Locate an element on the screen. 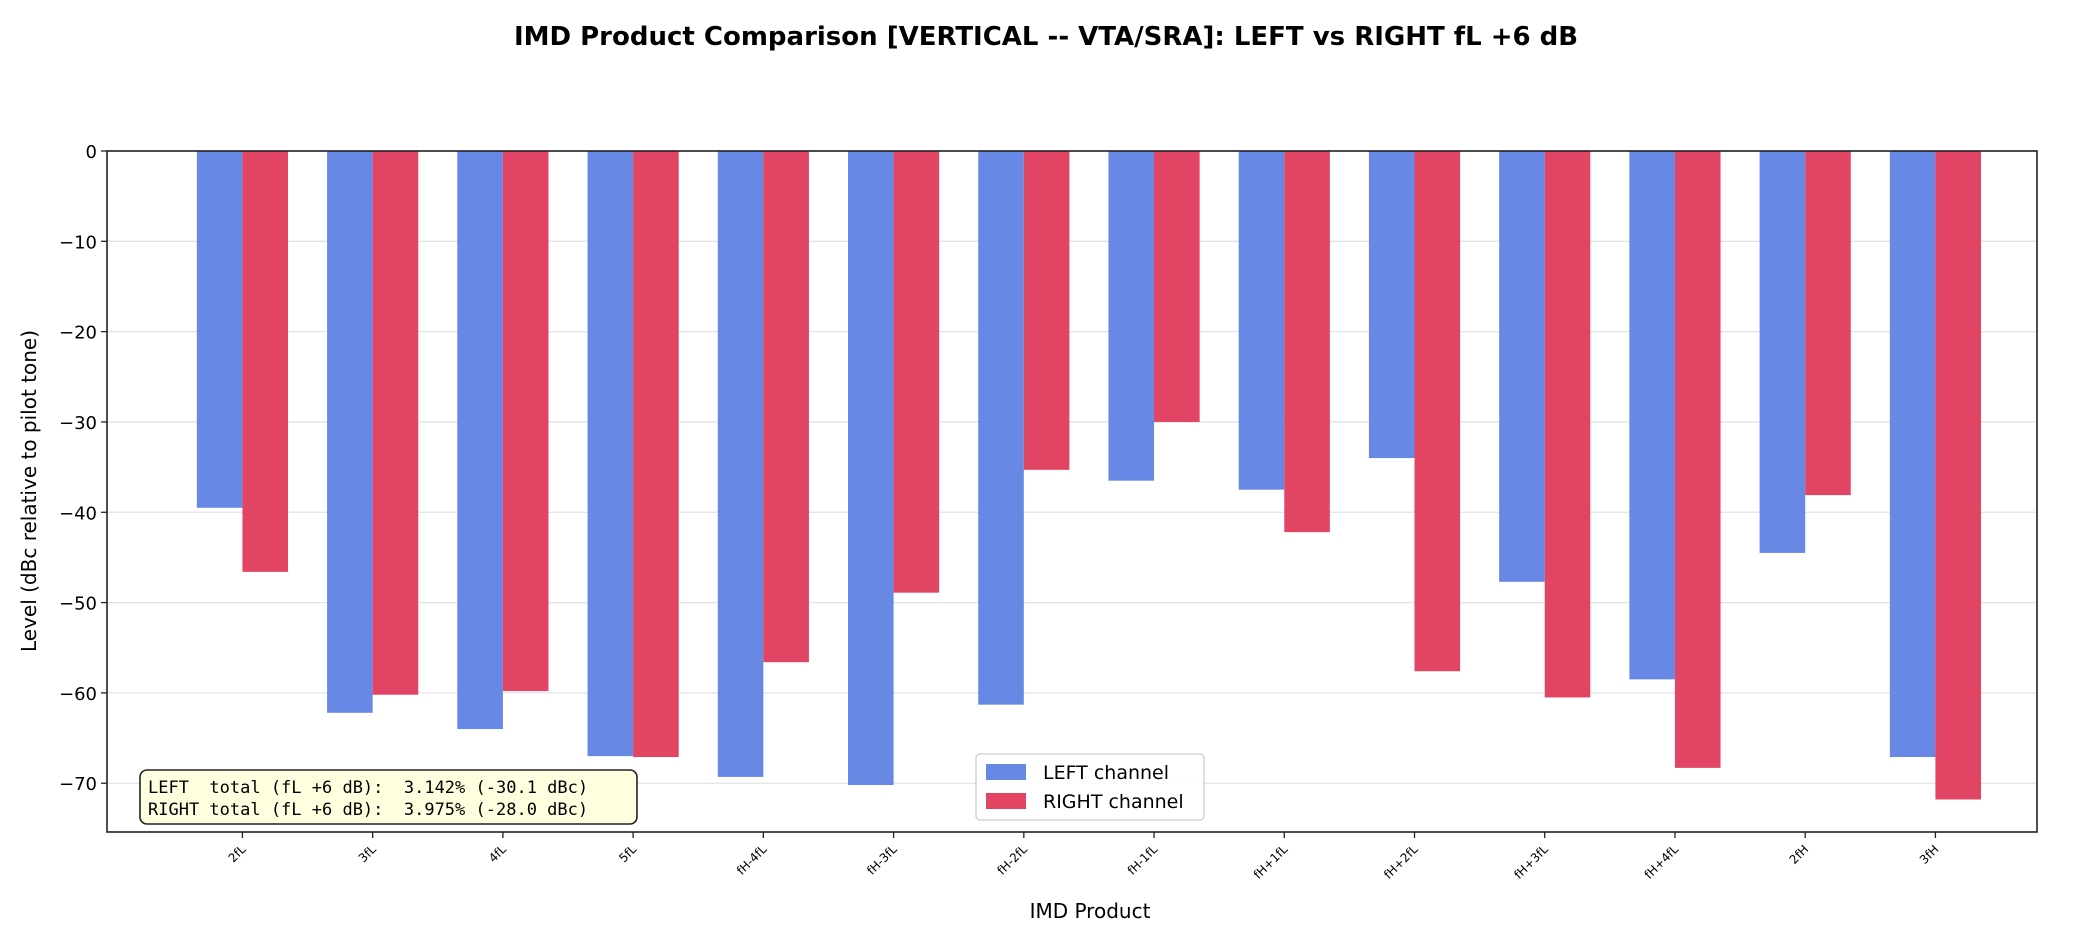 The image size is (2093, 946). y-tick-label: −30 is located at coordinates (78, 423).